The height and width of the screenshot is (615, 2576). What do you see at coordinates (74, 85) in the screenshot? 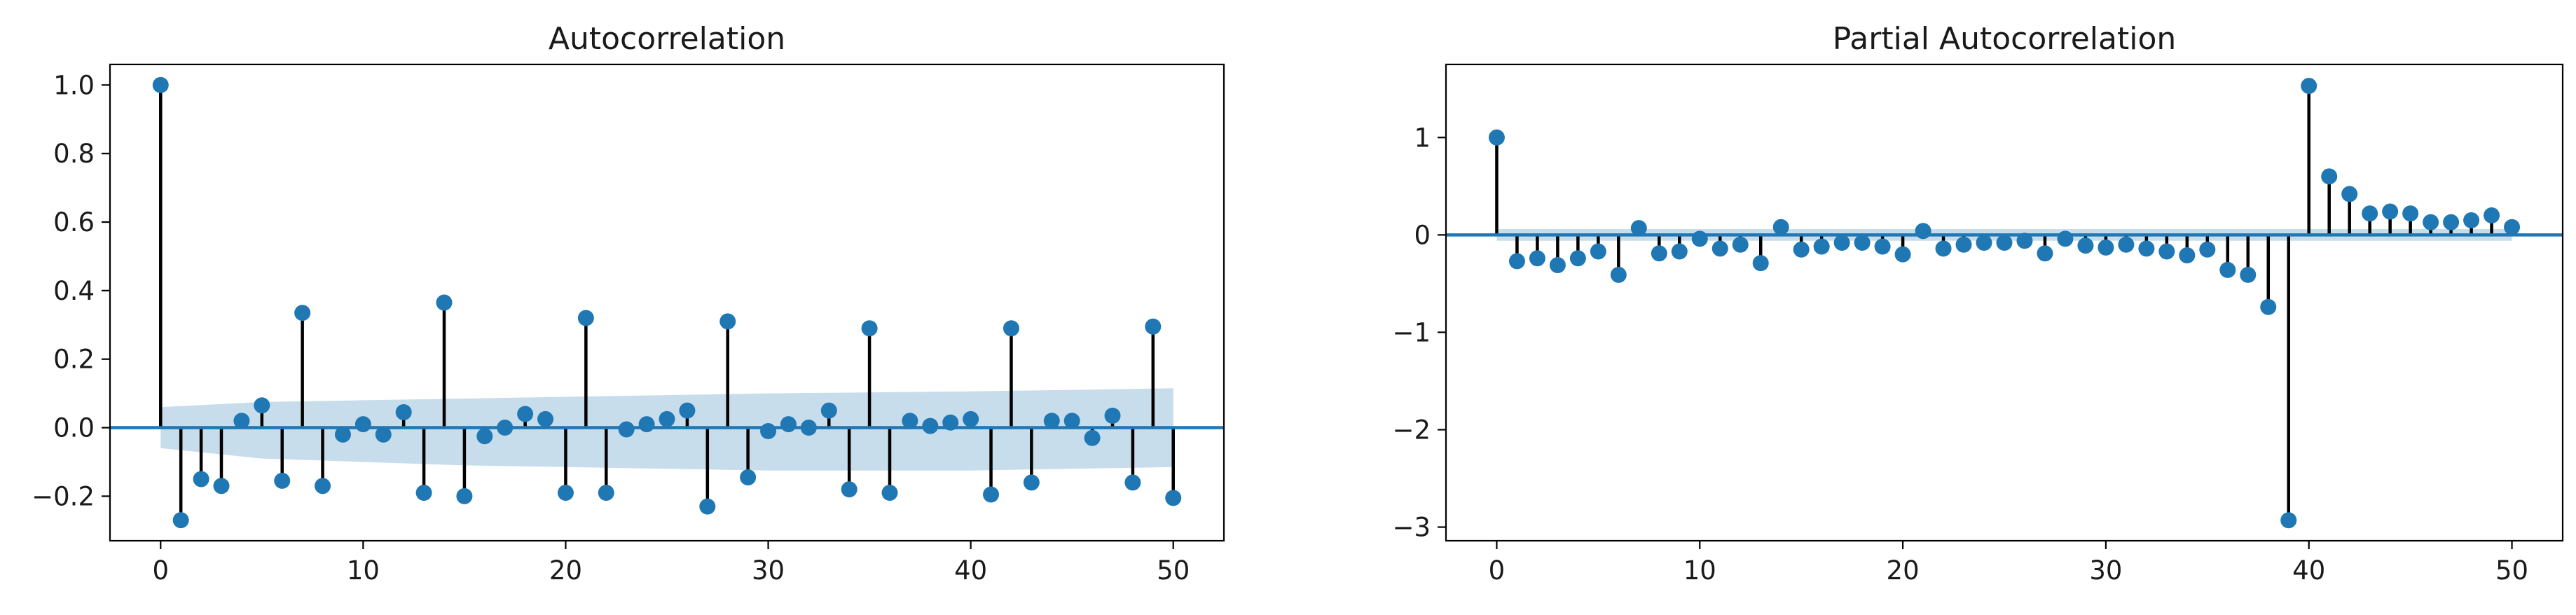
I see `y-tick-label: 1.0` at bounding box center [74, 85].